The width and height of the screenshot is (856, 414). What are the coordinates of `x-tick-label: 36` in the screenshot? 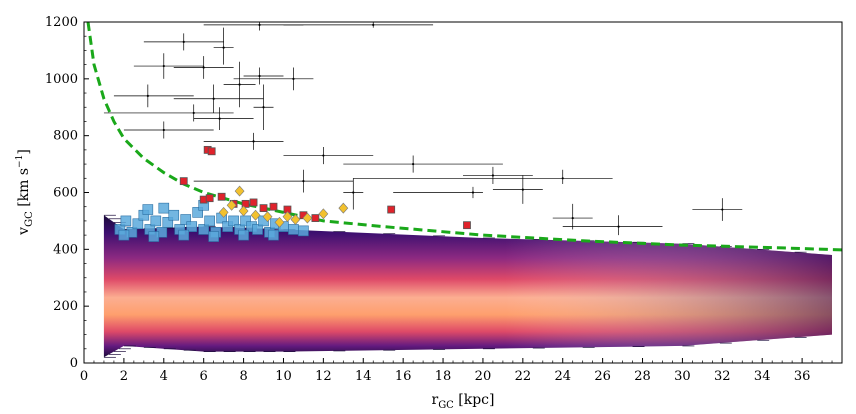 It's located at (802, 376).